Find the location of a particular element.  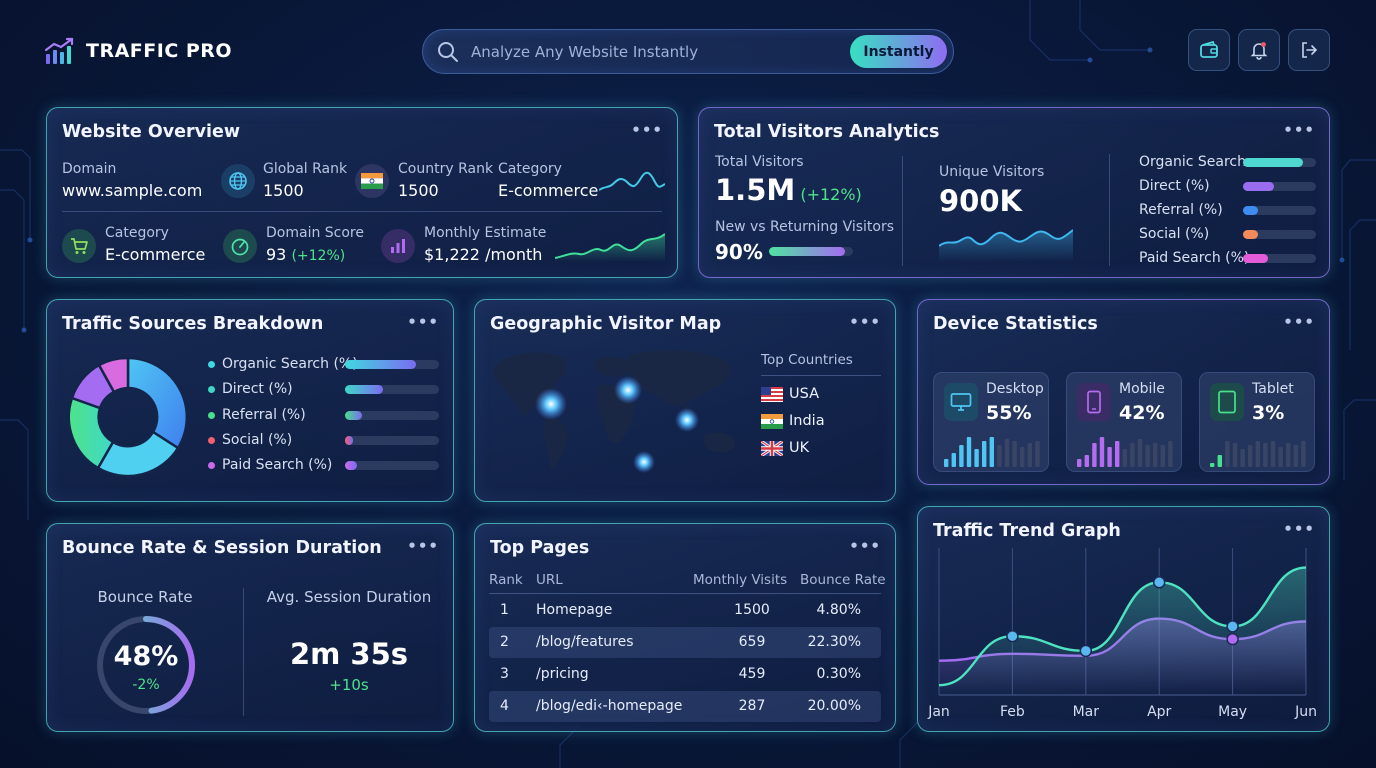

bounce-rate-change: -2% is located at coordinates (146, 685).